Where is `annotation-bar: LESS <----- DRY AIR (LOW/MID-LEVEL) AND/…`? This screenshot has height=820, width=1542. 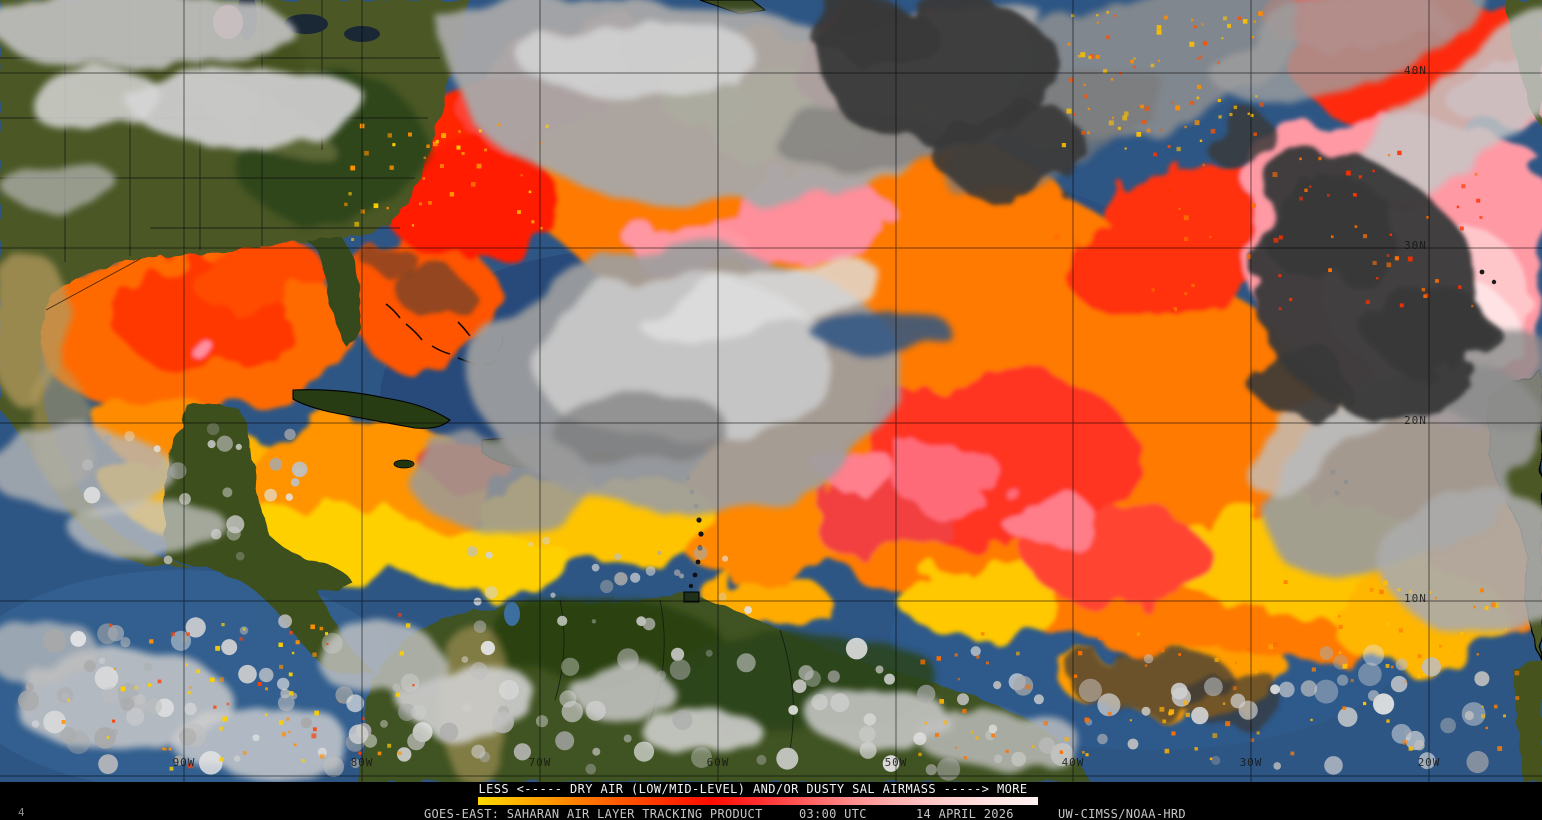
annotation-bar: LESS <----- DRY AIR (LOW/MID-LEVEL) AND/… is located at coordinates (771, 801).